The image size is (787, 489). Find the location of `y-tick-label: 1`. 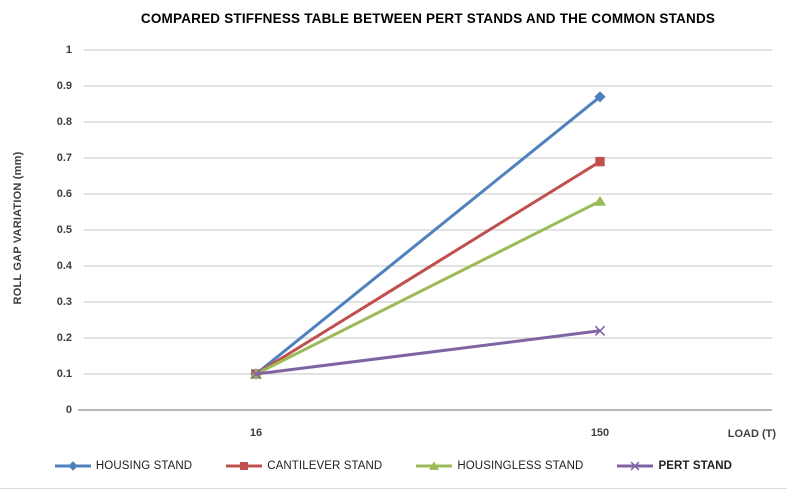

y-tick-label: 1 is located at coordinates (68, 50).